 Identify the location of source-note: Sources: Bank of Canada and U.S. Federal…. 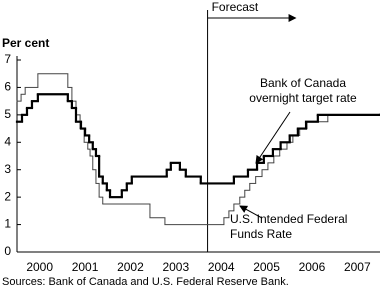
(145, 282).